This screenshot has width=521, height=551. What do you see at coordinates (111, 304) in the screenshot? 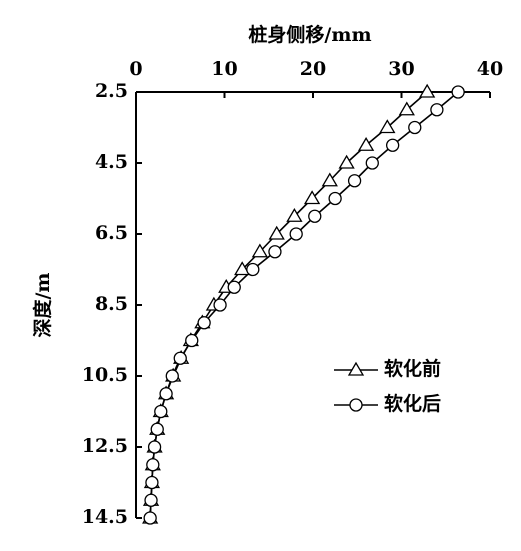
I see `y-tick-label: 8.5` at bounding box center [111, 304].